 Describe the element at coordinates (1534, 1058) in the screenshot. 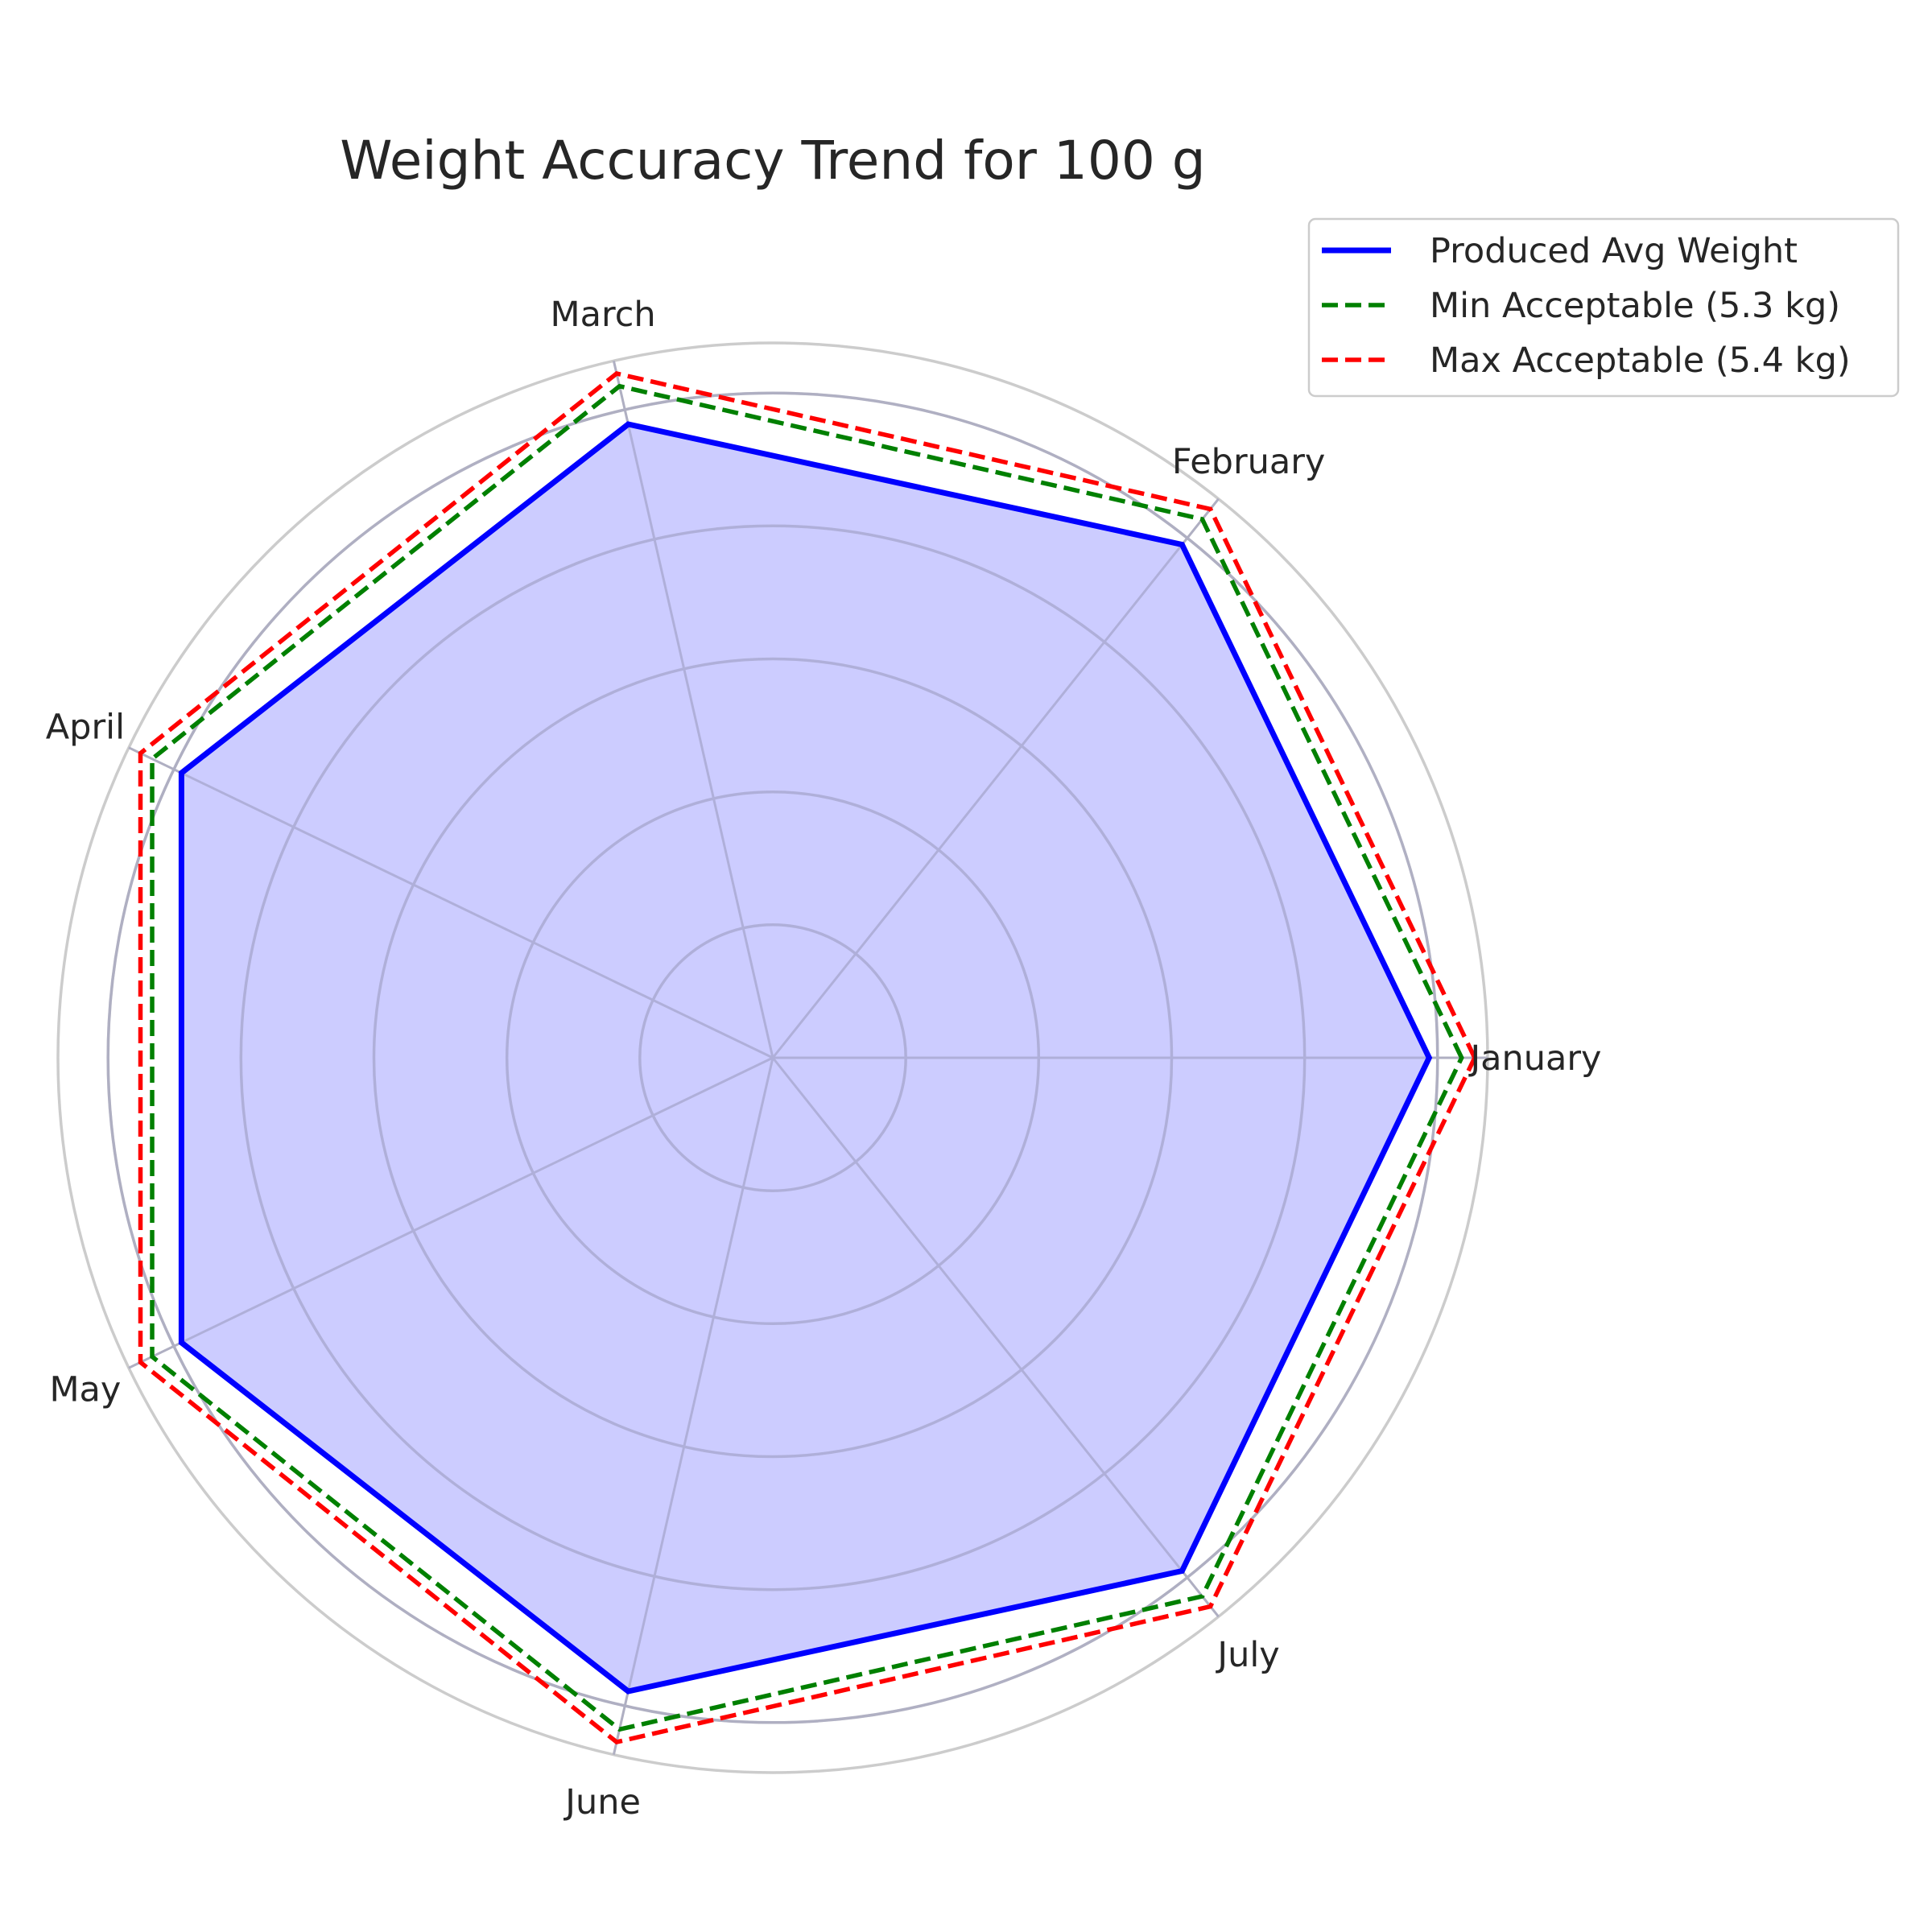

I see `category-label: January` at that location.